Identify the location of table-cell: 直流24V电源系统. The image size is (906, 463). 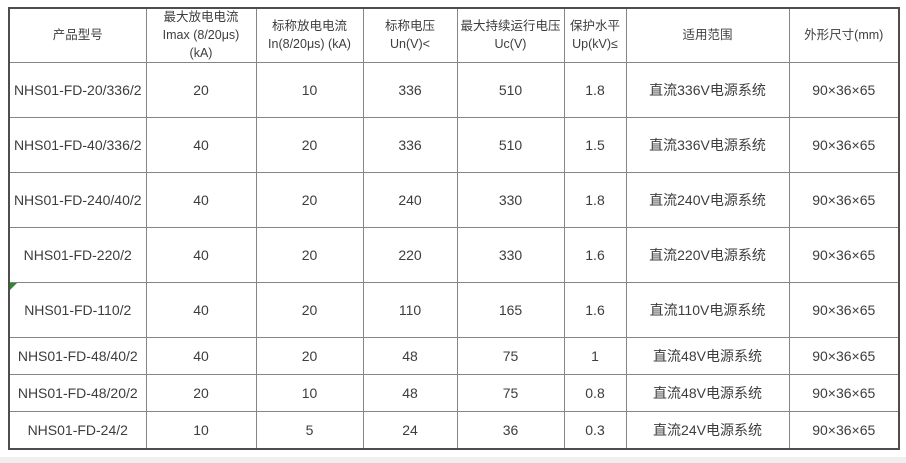
(707, 430).